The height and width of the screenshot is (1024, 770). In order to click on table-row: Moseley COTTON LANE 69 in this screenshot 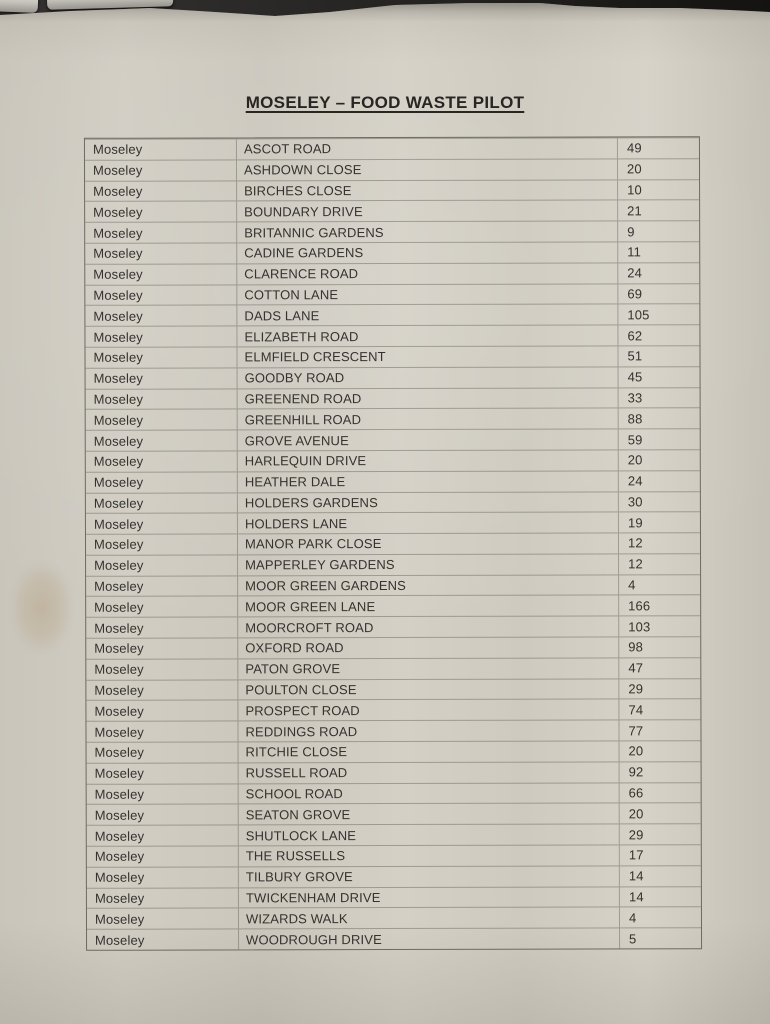, I will do `click(392, 294)`.